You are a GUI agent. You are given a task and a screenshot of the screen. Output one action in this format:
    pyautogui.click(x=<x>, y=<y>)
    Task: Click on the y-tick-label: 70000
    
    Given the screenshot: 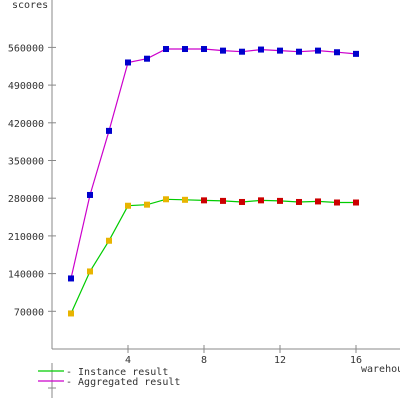 What is the action you would take?
    pyautogui.click(x=29, y=312)
    